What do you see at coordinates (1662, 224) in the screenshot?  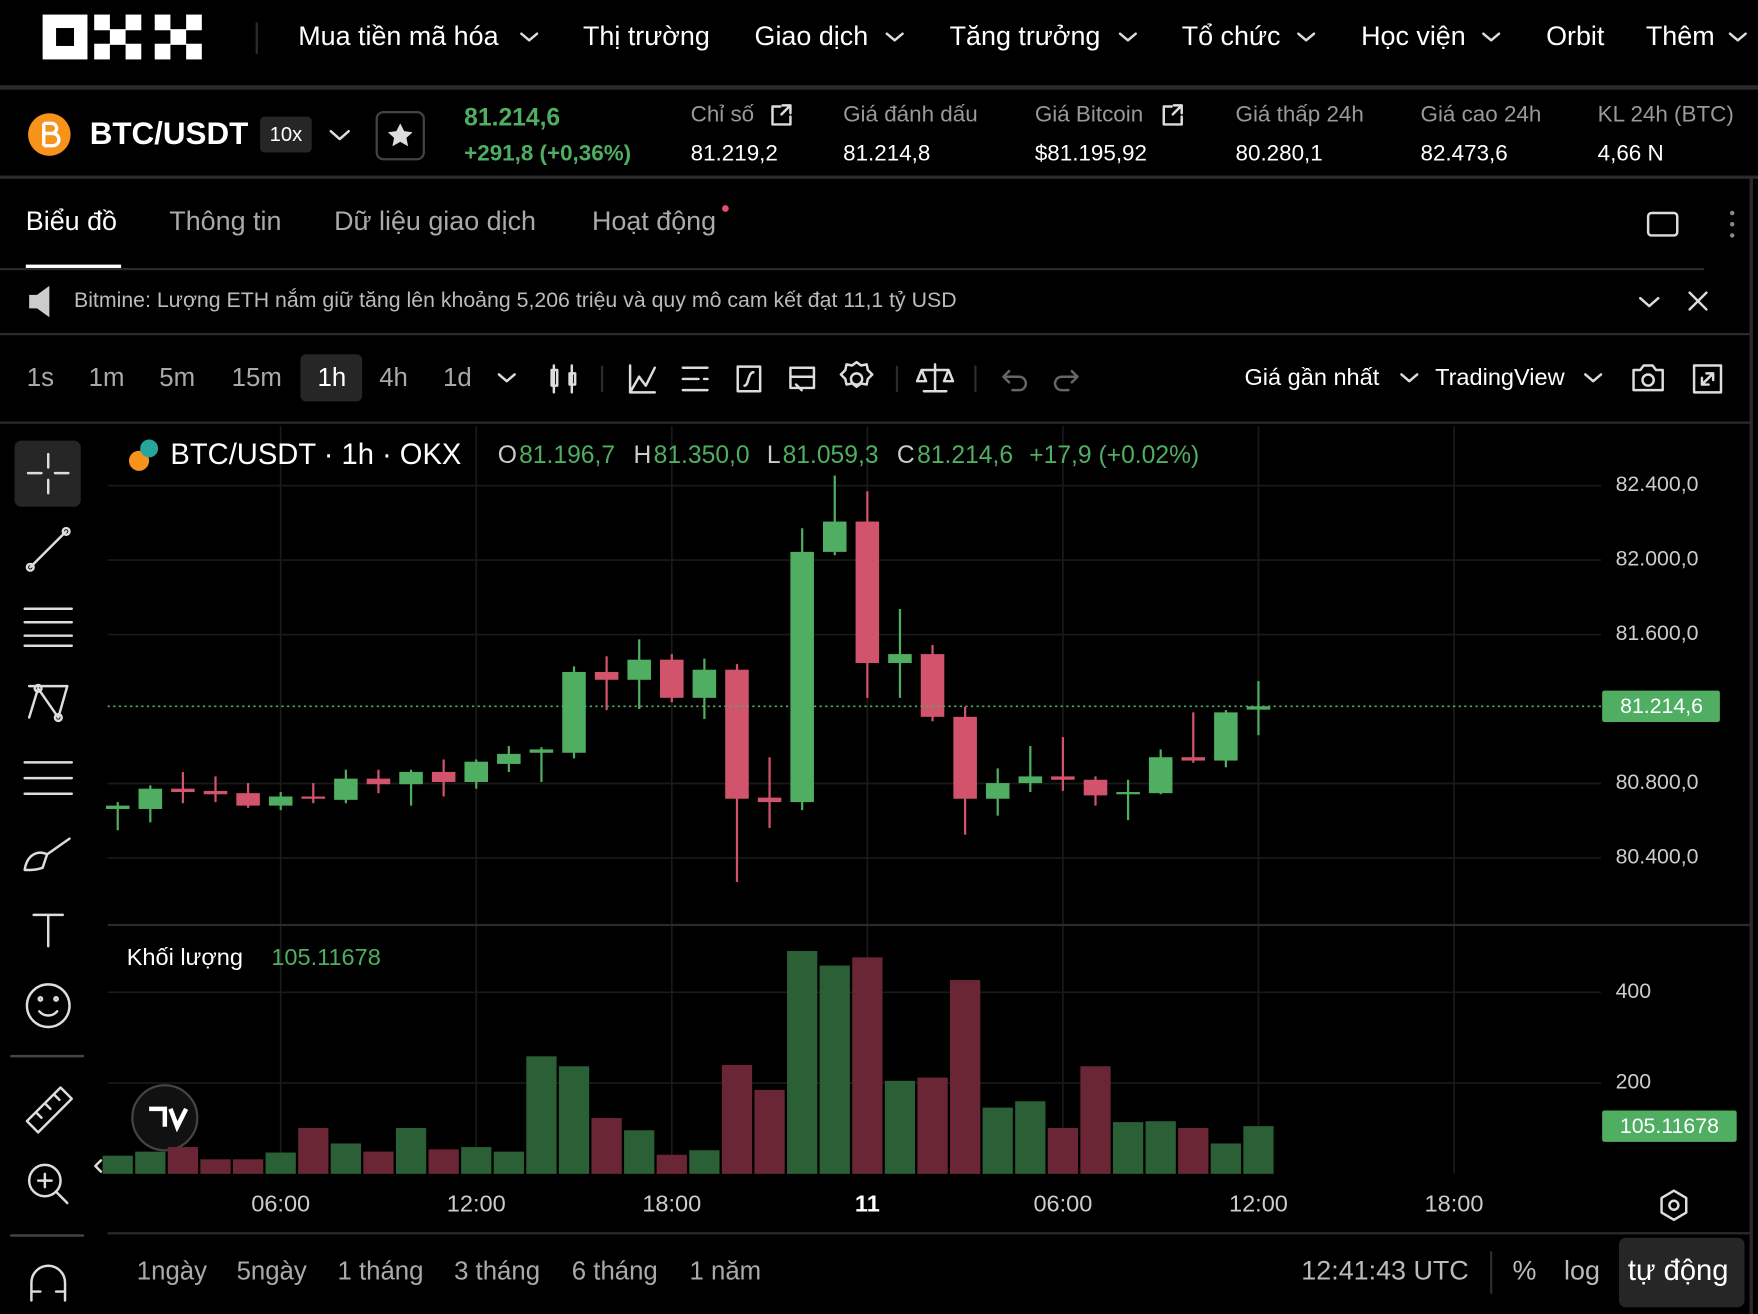 I see `layout-button` at bounding box center [1662, 224].